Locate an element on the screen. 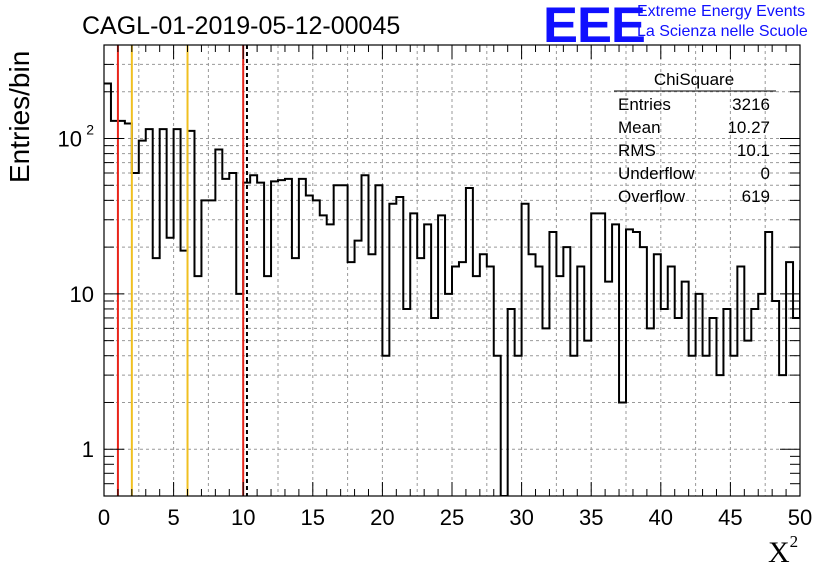 The height and width of the screenshot is (572, 836). x-tick-label: 15 is located at coordinates (313, 517).